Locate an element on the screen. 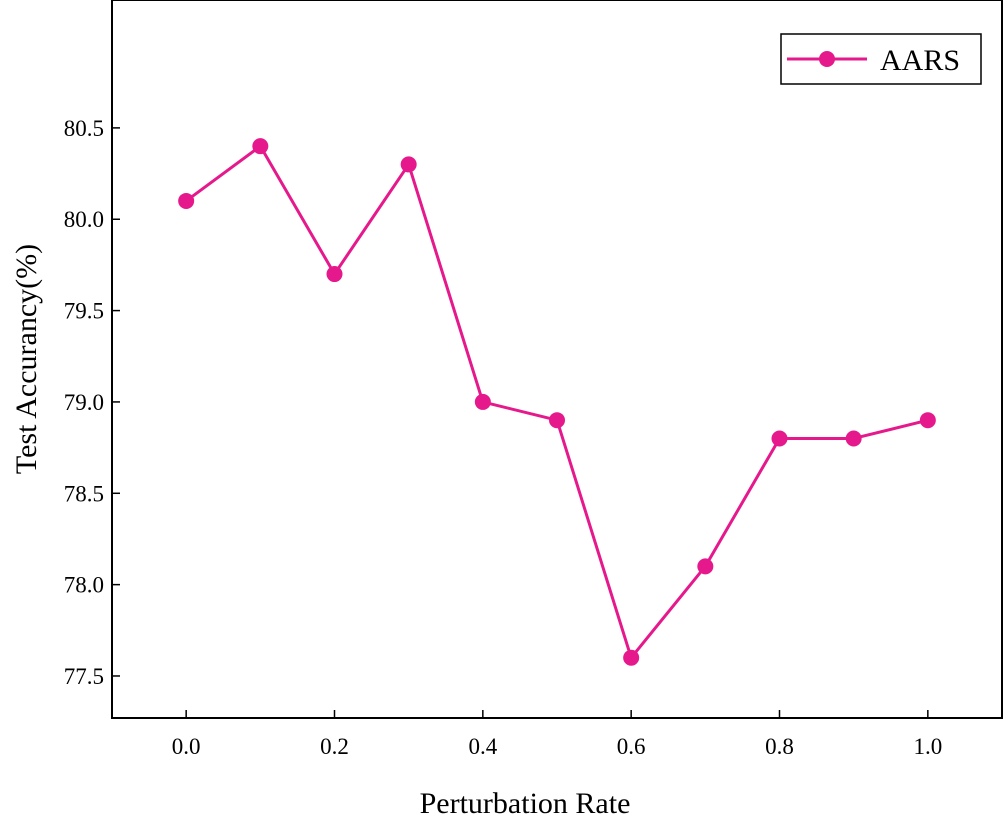  x-tick-label: 1.0 is located at coordinates (927, 746).